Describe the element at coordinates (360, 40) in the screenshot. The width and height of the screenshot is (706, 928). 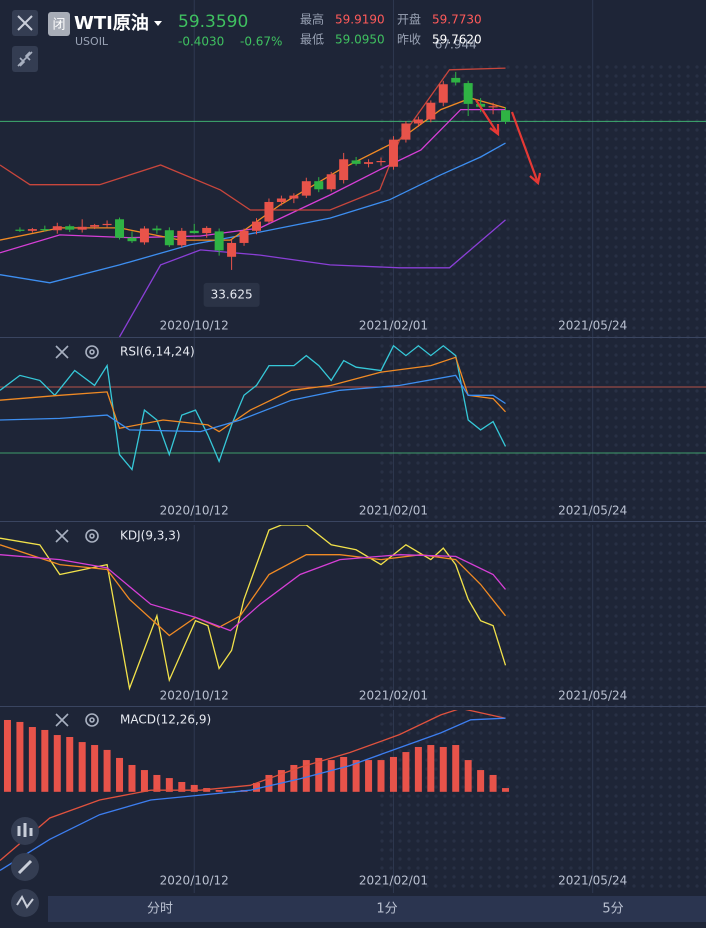
I see `stat-value: 59.0950` at that location.